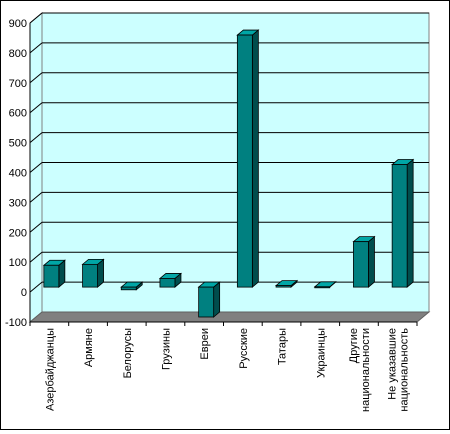 The image size is (450, 434). Describe the element at coordinates (229, 317) in the screenshot. I see `plot-floor` at that location.